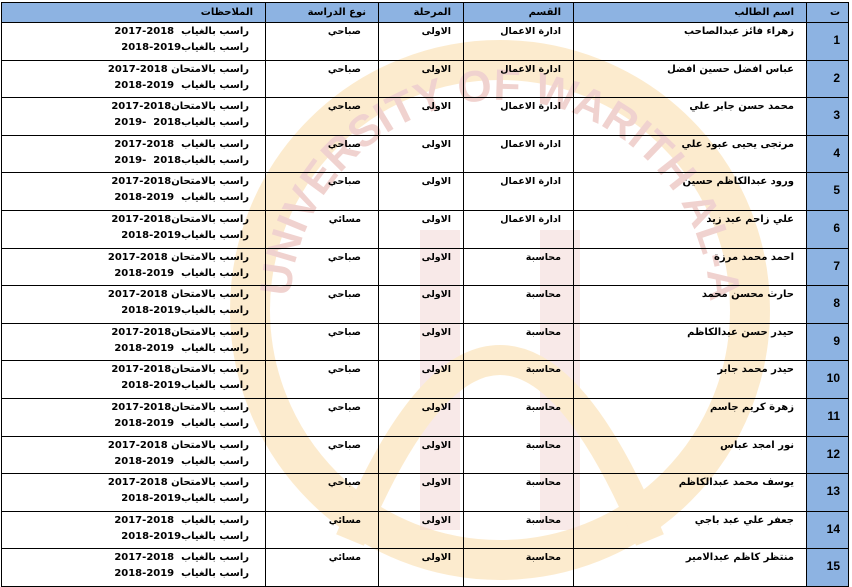 The image size is (852, 587). Describe the element at coordinates (690, 379) in the screenshot. I see `student-name: حيدر محمد جابر` at that location.